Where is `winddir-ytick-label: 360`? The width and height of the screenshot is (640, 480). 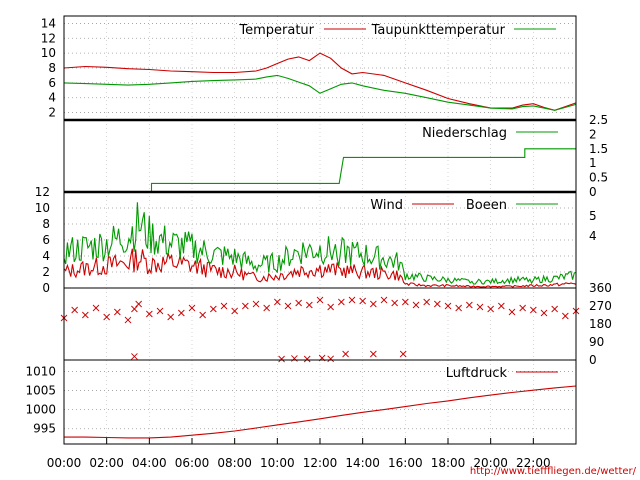
winddir-ytick-label: 360 is located at coordinates (600, 288).